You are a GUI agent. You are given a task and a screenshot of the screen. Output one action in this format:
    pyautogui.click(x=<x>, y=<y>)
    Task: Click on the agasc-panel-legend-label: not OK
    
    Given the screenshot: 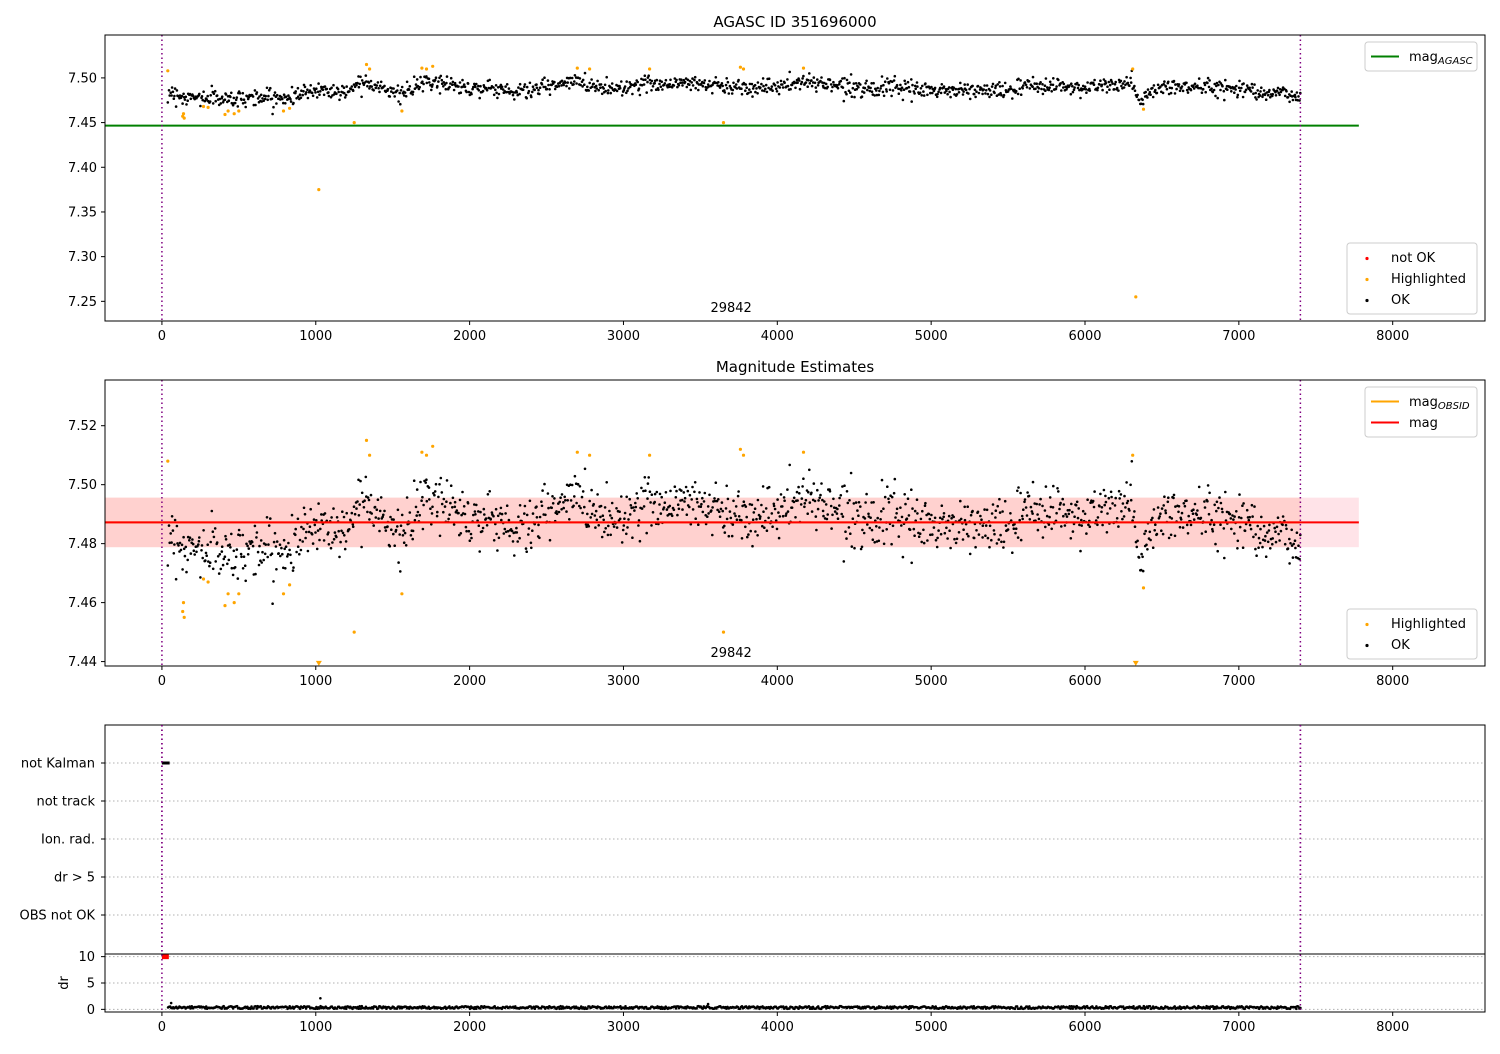 What is the action you would take?
    pyautogui.click(x=1413, y=258)
    